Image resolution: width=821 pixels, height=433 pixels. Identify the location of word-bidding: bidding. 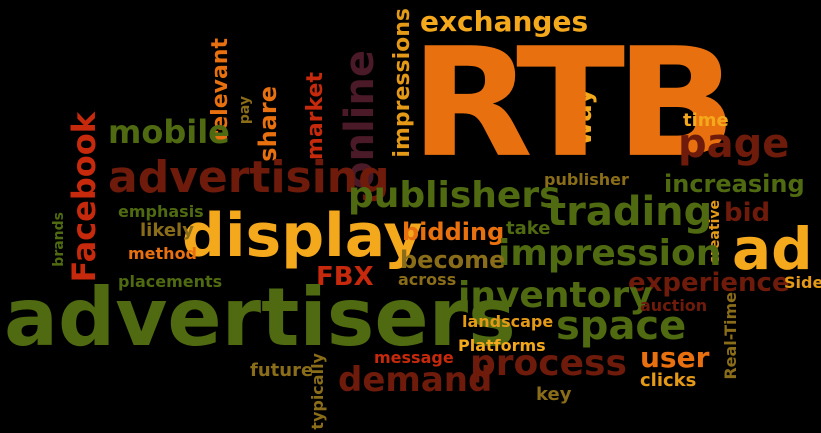
(453, 232).